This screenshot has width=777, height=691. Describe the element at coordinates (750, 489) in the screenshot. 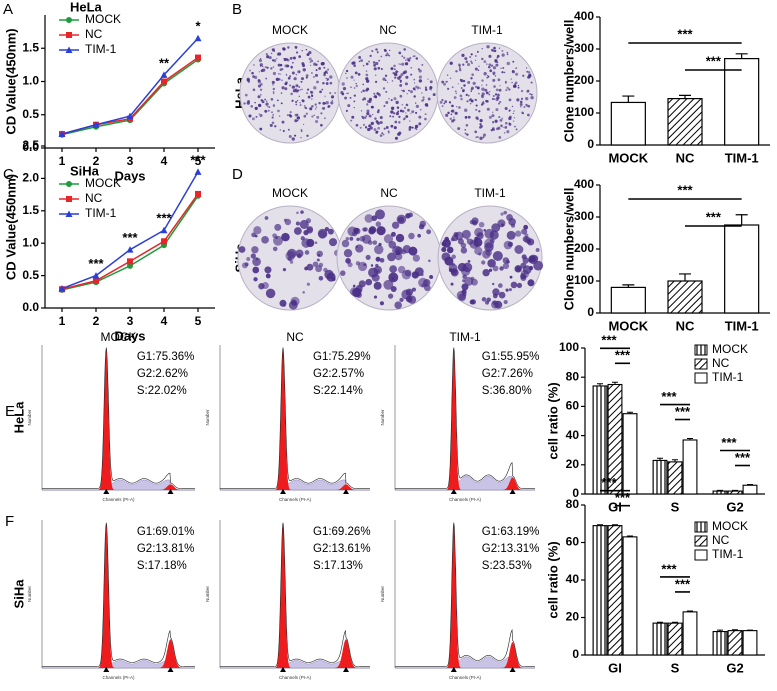

I see `bar` at that location.